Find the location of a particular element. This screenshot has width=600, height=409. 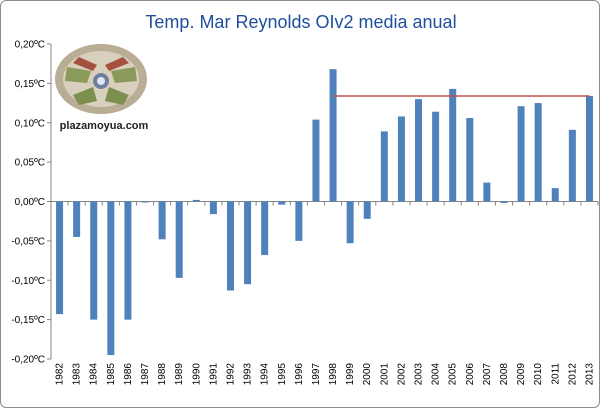

y-tick-label: -0,05ºC is located at coordinates (28, 241).